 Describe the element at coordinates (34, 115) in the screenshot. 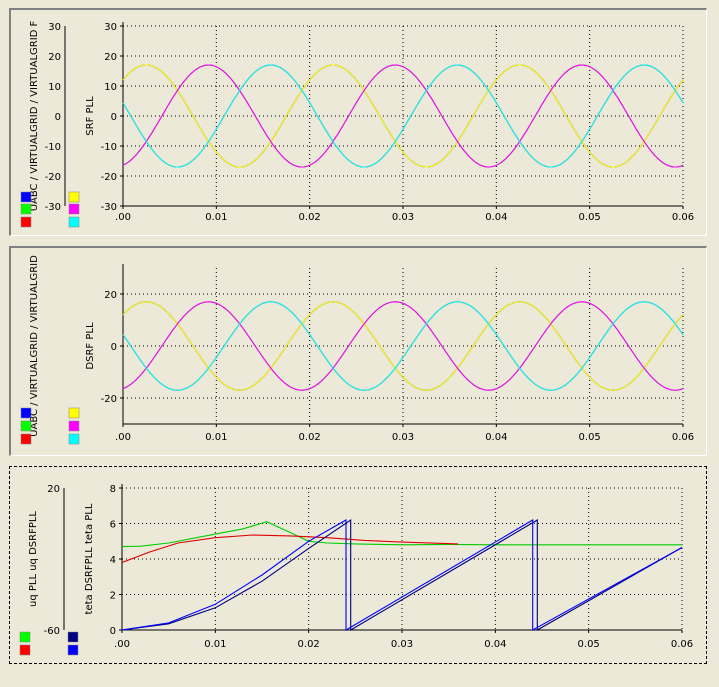

I see `outer-y-axis-label: UABC / VIRTUALGRID / VIRTUALGRID F` at that location.